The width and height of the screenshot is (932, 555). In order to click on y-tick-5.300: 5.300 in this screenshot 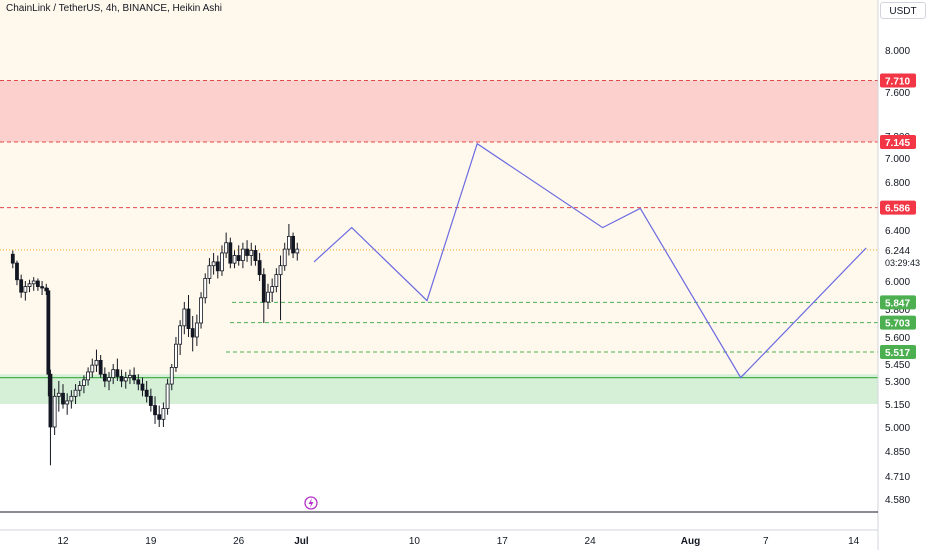, I will do `click(897, 382)`.